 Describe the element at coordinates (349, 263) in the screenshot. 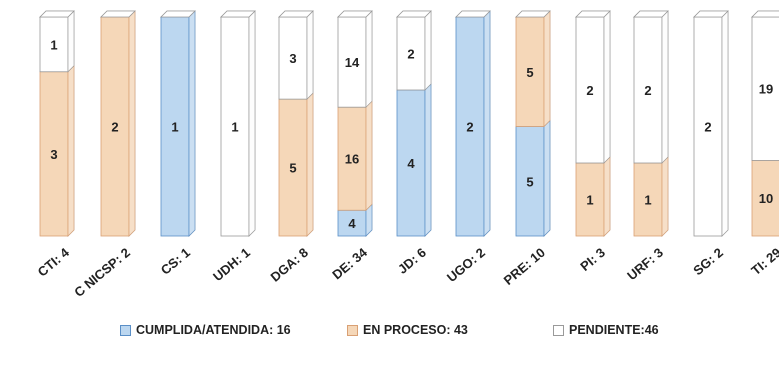

I see `category-label: DE: 34` at that location.